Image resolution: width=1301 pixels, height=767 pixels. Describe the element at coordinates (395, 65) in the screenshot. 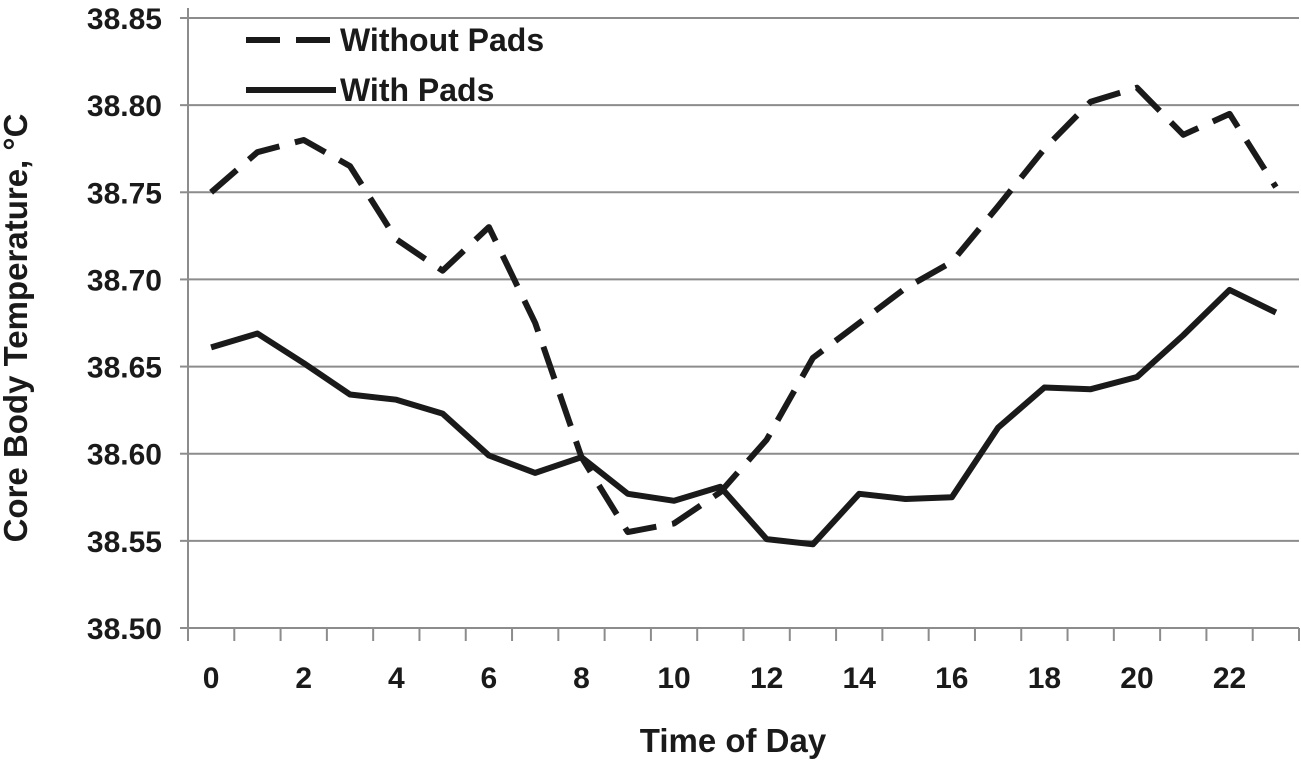

I see `legend: Without Pads With Pads` at that location.